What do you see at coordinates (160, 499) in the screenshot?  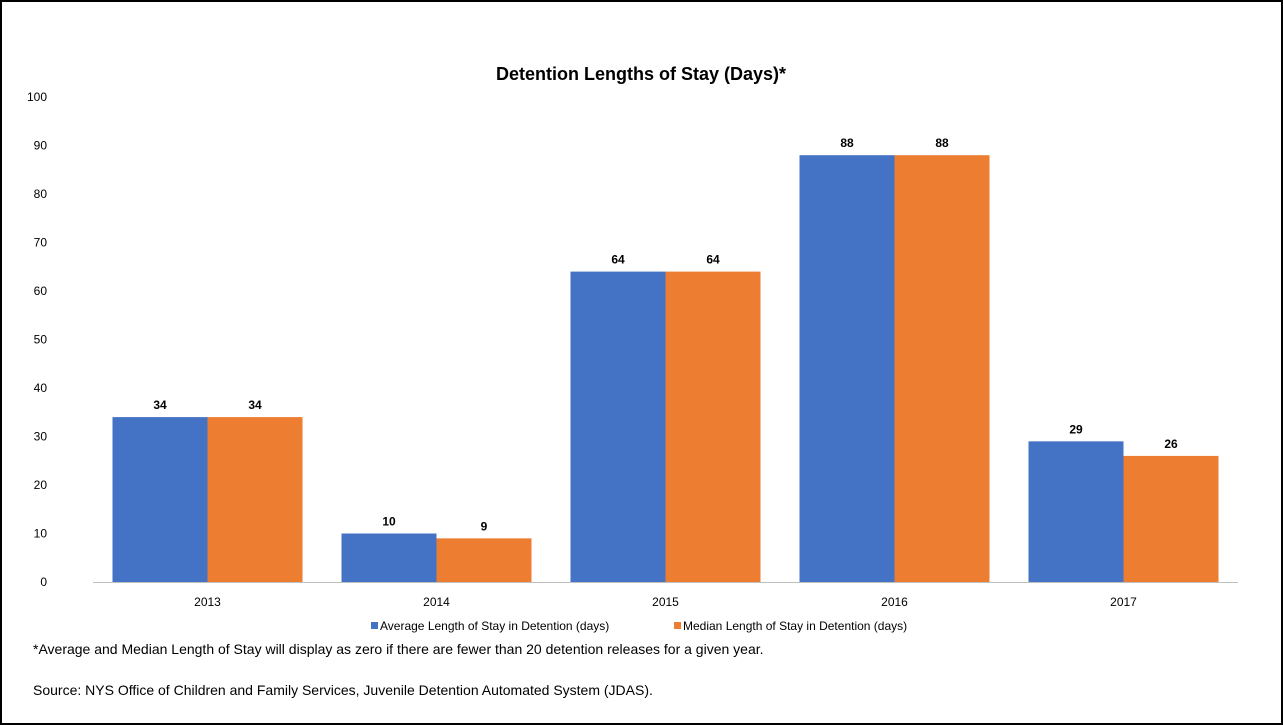 I see `bar-2013-average` at bounding box center [160, 499].